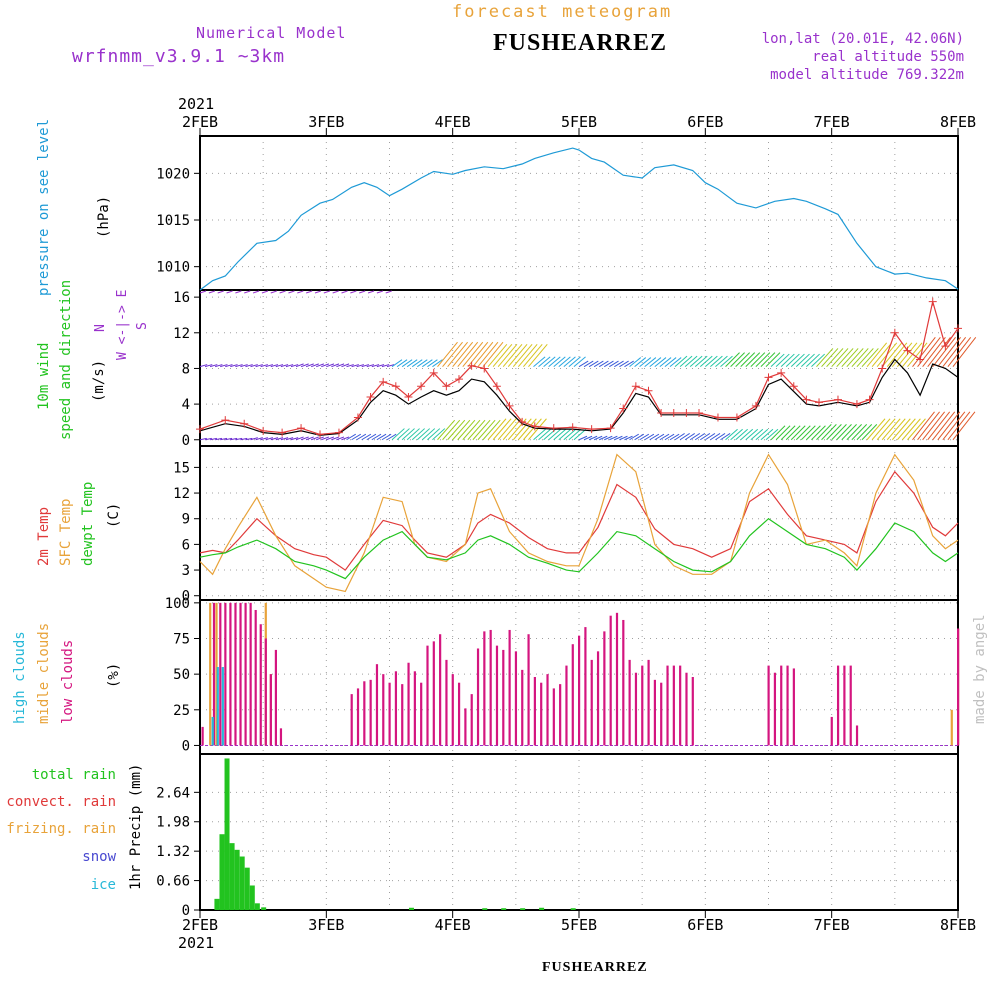 This screenshot has width=1000, height=1000. What do you see at coordinates (68, 682) in the screenshot?
I see `cloud-axis-label-low: low clouds` at bounding box center [68, 682].